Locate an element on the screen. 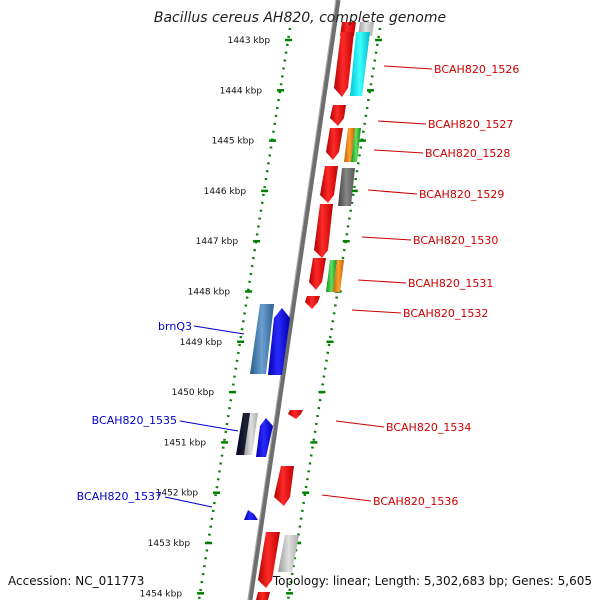  tick-label: 1451 kbp is located at coordinates (185, 443).